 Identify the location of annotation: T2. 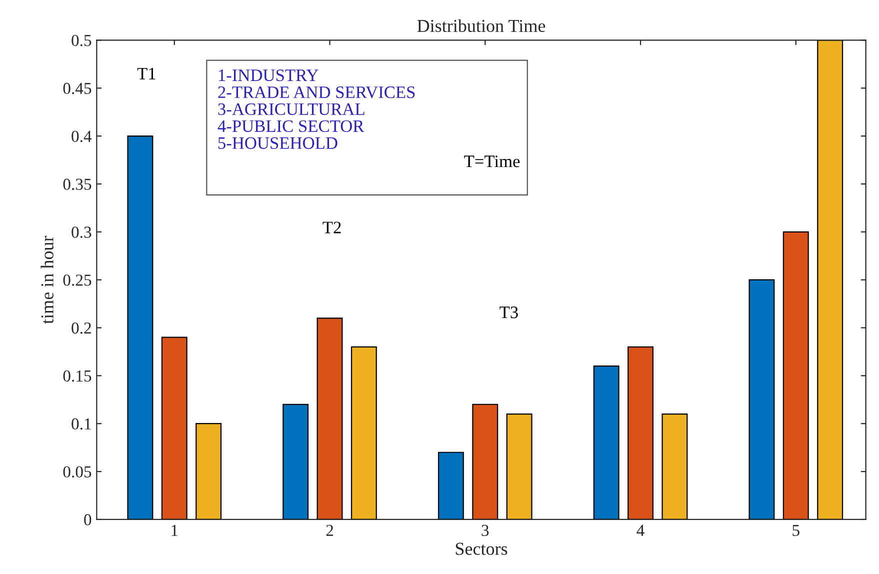
(331, 228).